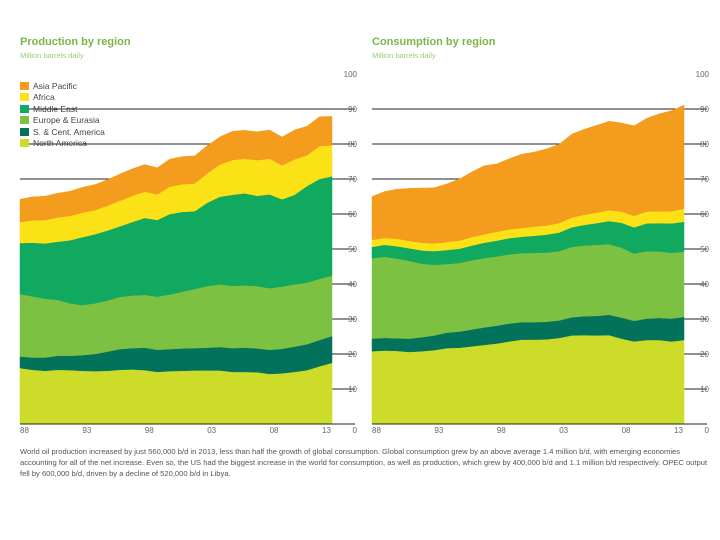  I want to click on legend-item-s-cent-america: S. & Cent. America, so click(62, 132).